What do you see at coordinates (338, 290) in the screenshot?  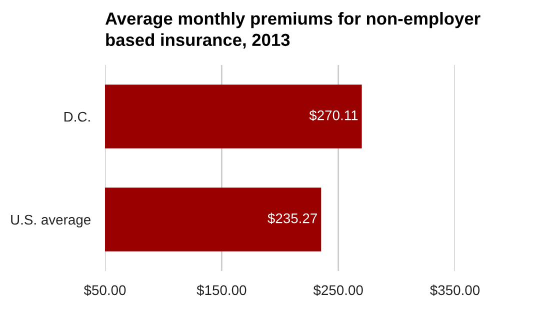 I see `x-tick-label: $250.00` at bounding box center [338, 290].